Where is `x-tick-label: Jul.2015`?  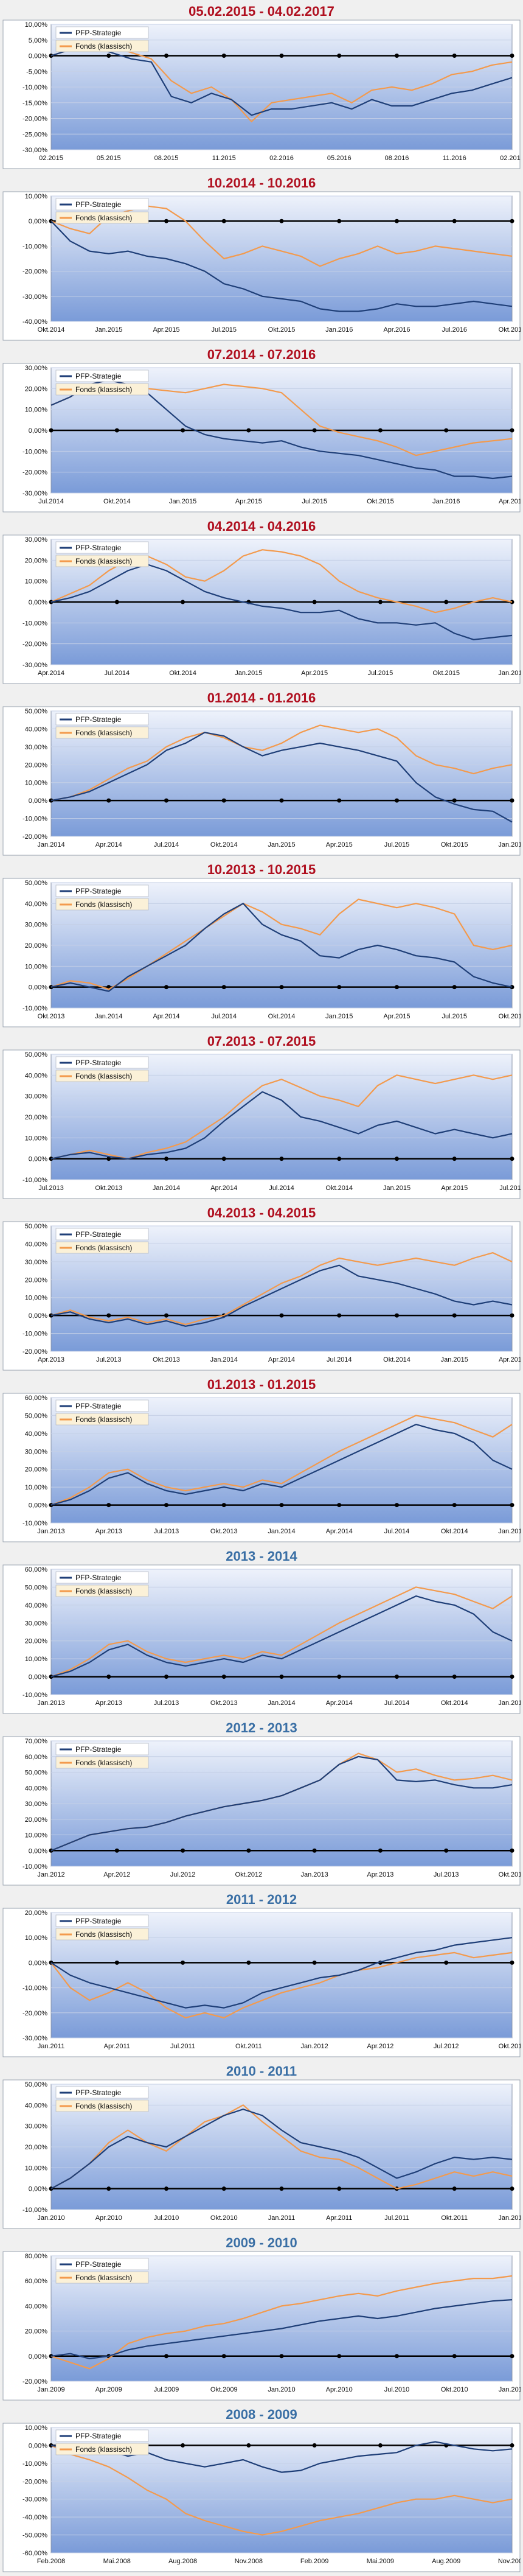 x-tick-label: Jul.2015 is located at coordinates (510, 1188).